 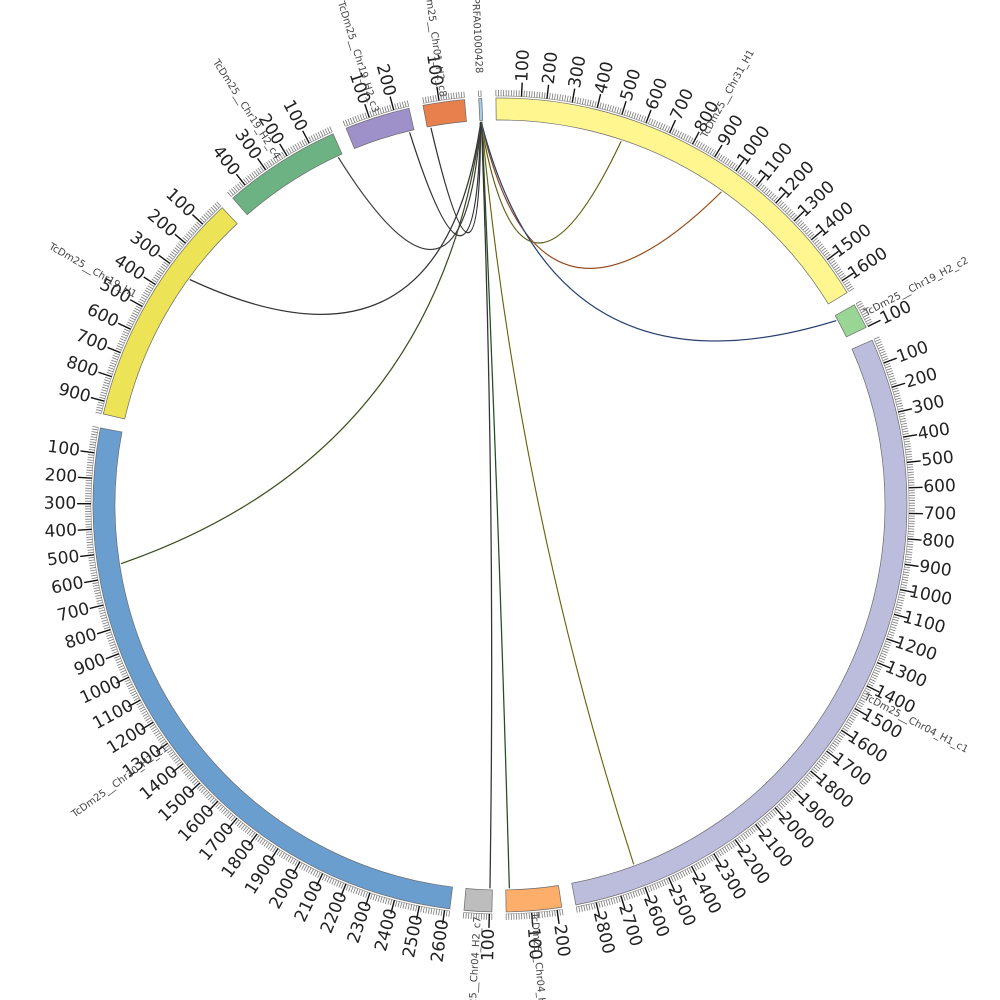 What do you see at coordinates (61, 476) in the screenshot?
I see `tick-label: 200` at bounding box center [61, 476].